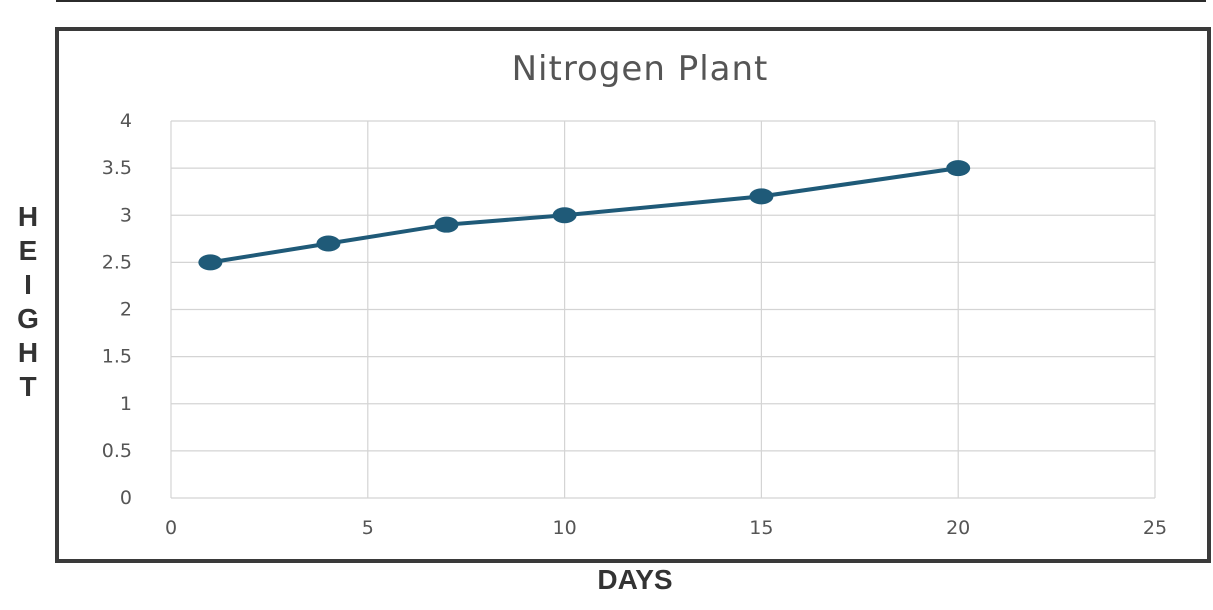 Image resolution: width=1213 pixels, height=610 pixels. Describe the element at coordinates (666, 528) in the screenshot. I see `x-tick-labels: 0 5 10 15 20 25` at that location.